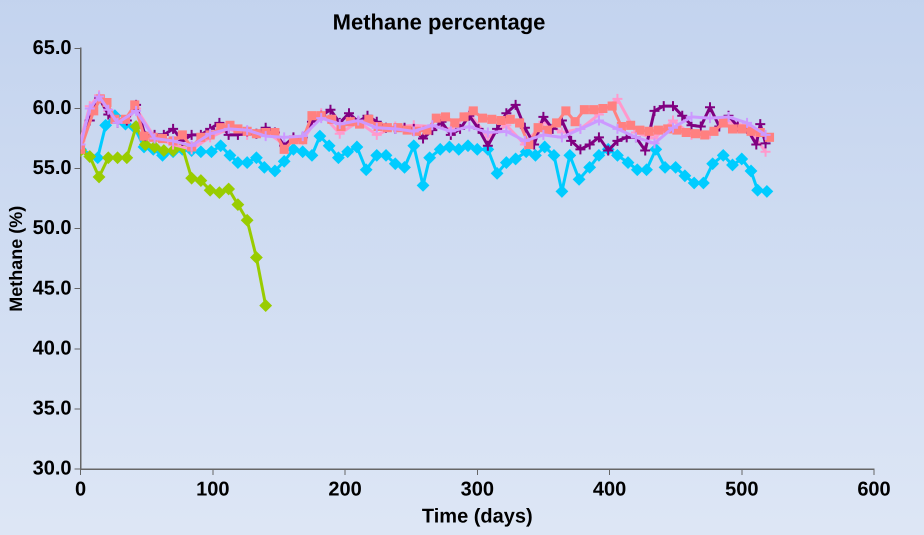 The height and width of the screenshot is (535, 924). What do you see at coordinates (52, 348) in the screenshot?
I see `y-tick-label: 40.0` at bounding box center [52, 348].